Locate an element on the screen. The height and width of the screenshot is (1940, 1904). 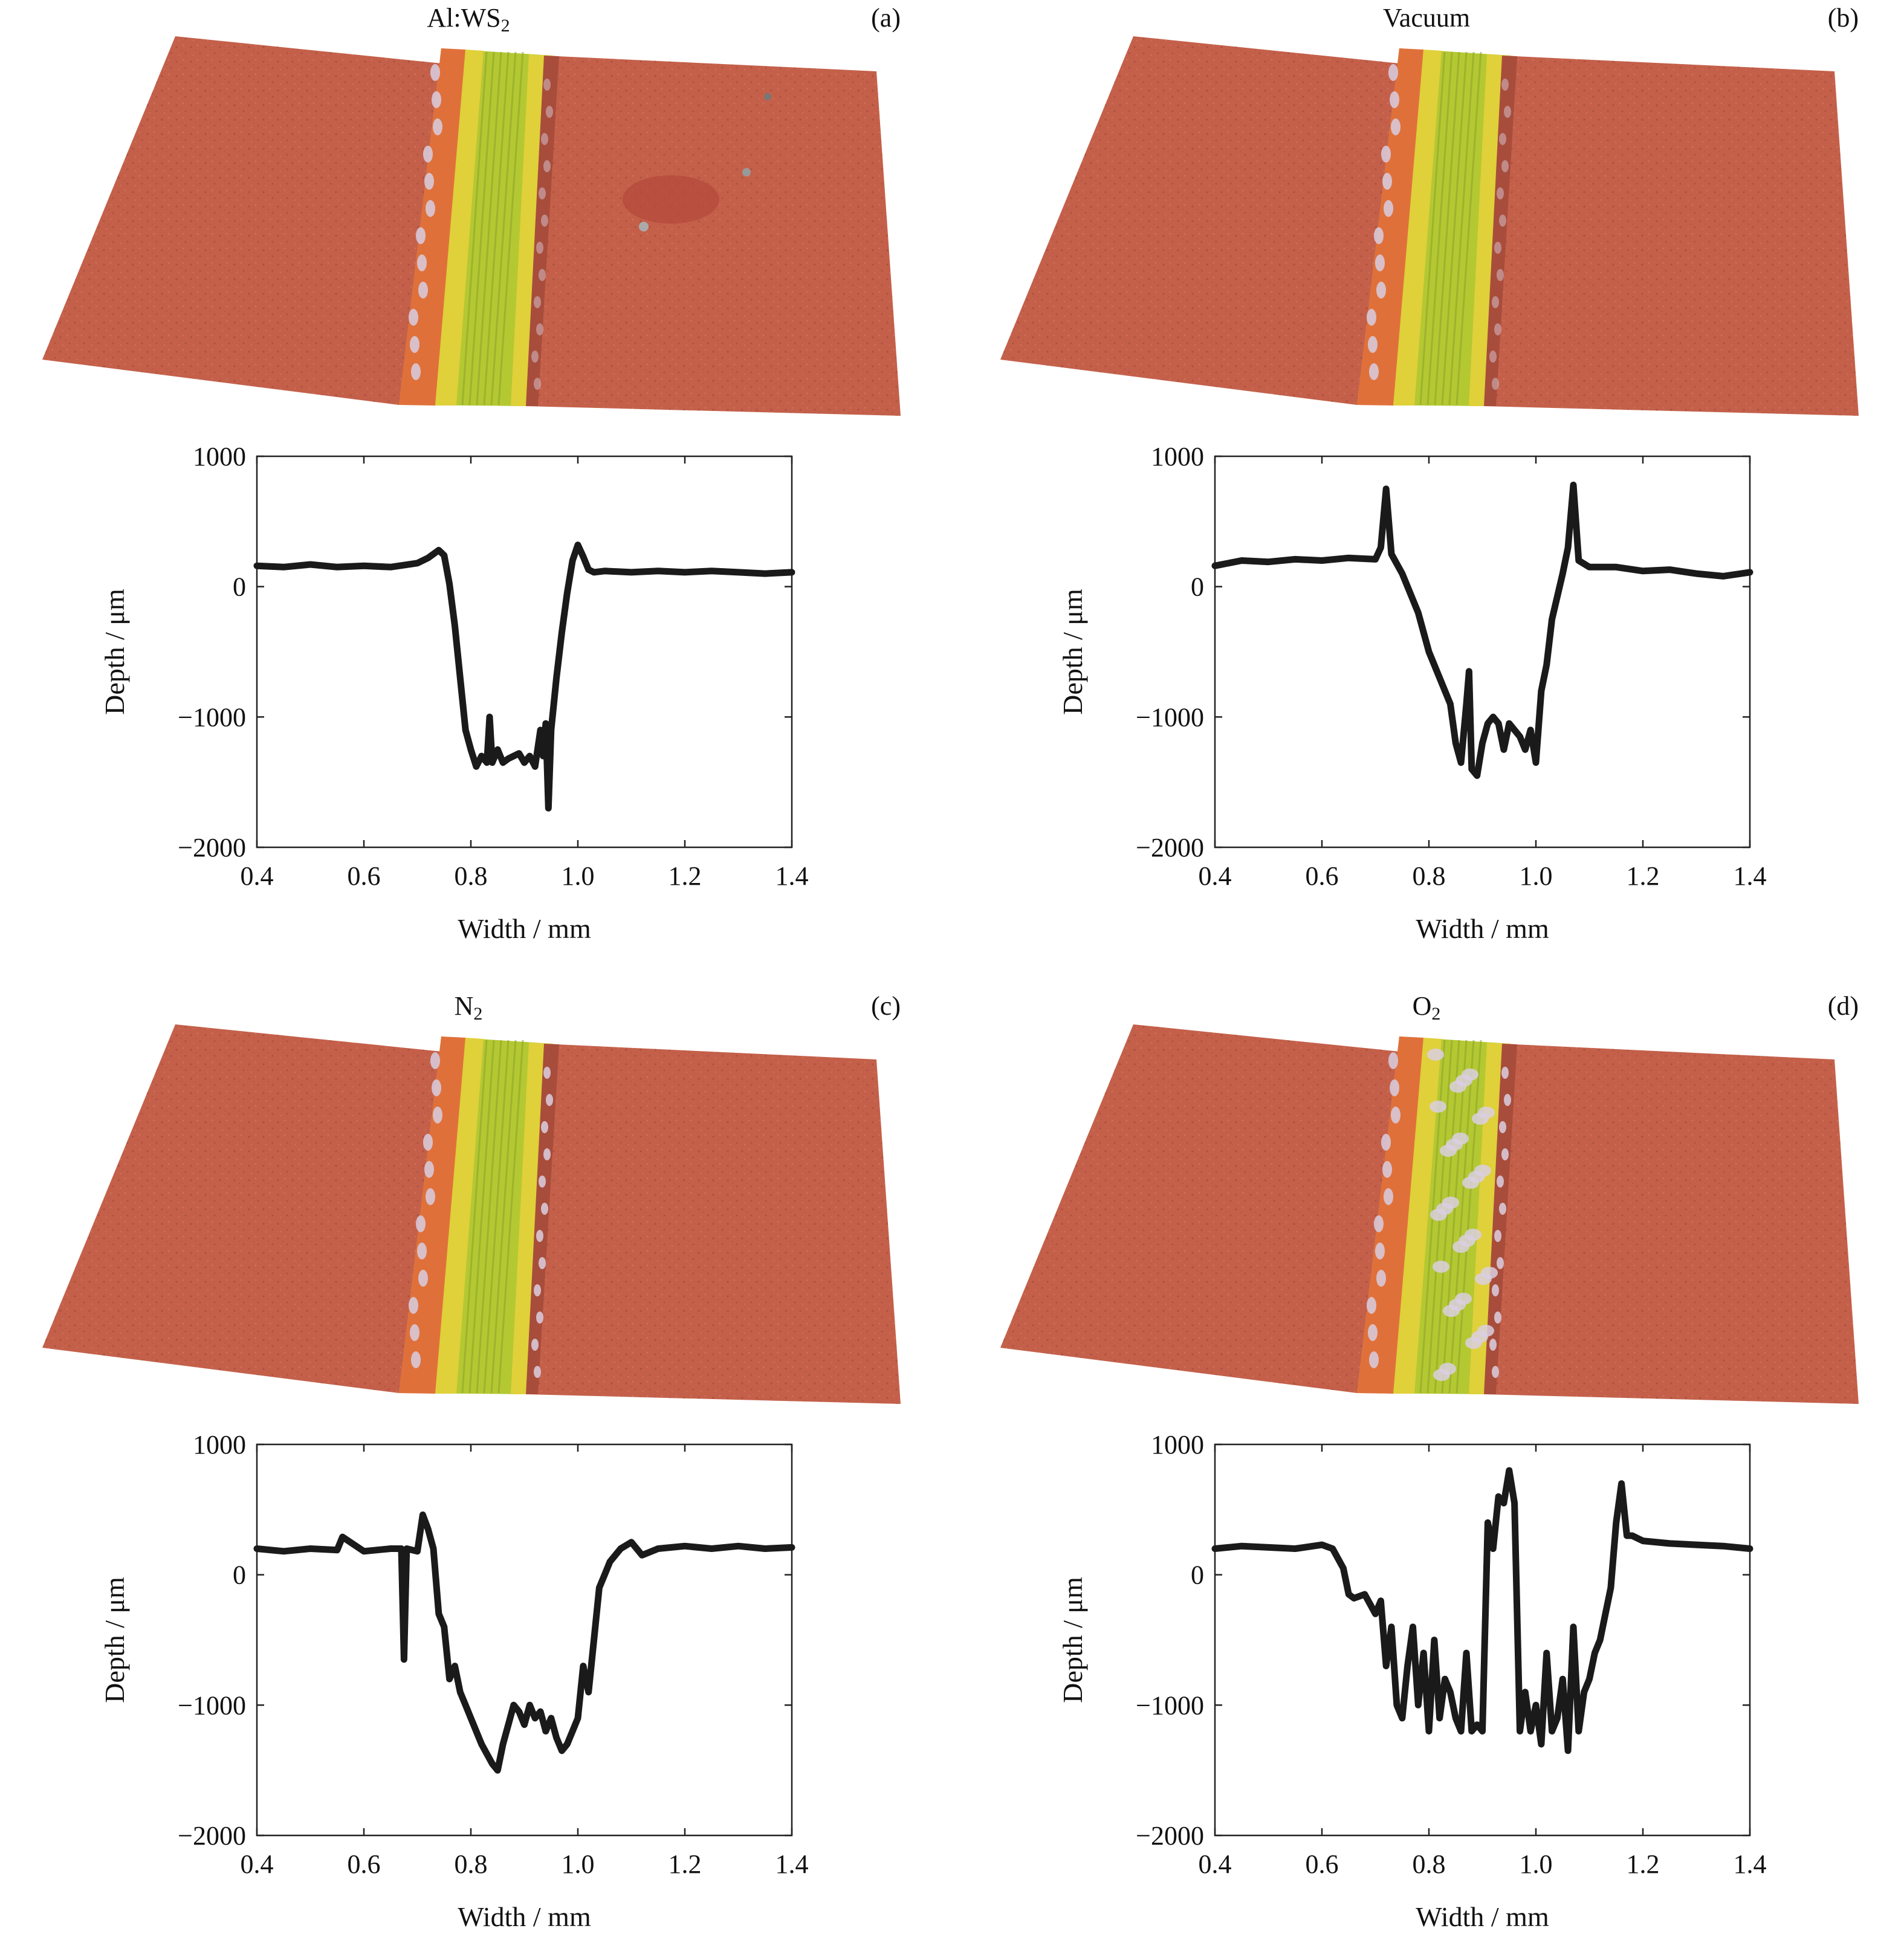
panel-letter: (c) is located at coordinates (886, 1006).